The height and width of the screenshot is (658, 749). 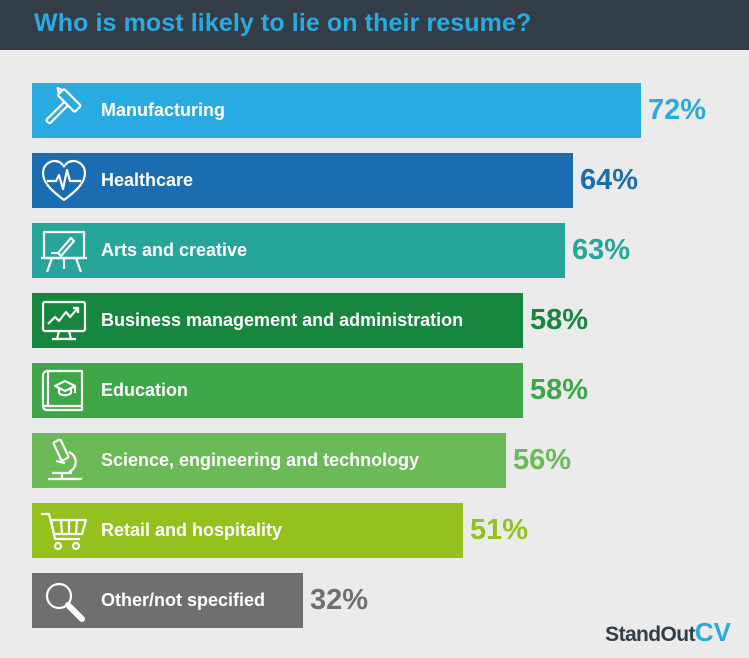 I want to click on bar-education: Education, so click(x=277, y=390).